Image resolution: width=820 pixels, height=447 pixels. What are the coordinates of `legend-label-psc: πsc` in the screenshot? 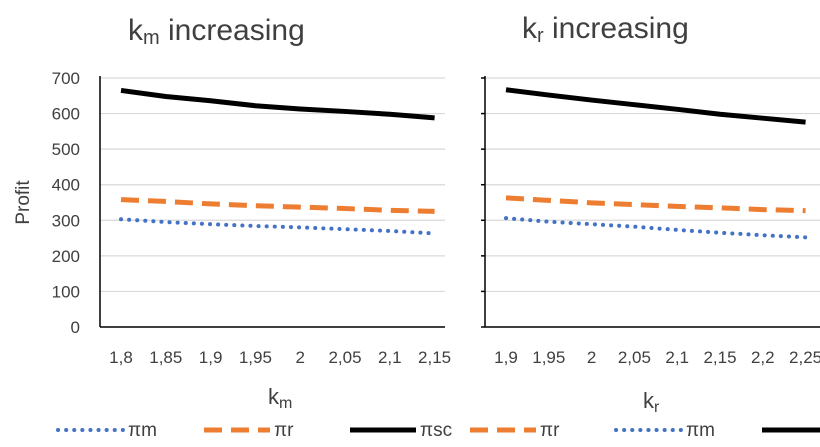 It's located at (436, 430).